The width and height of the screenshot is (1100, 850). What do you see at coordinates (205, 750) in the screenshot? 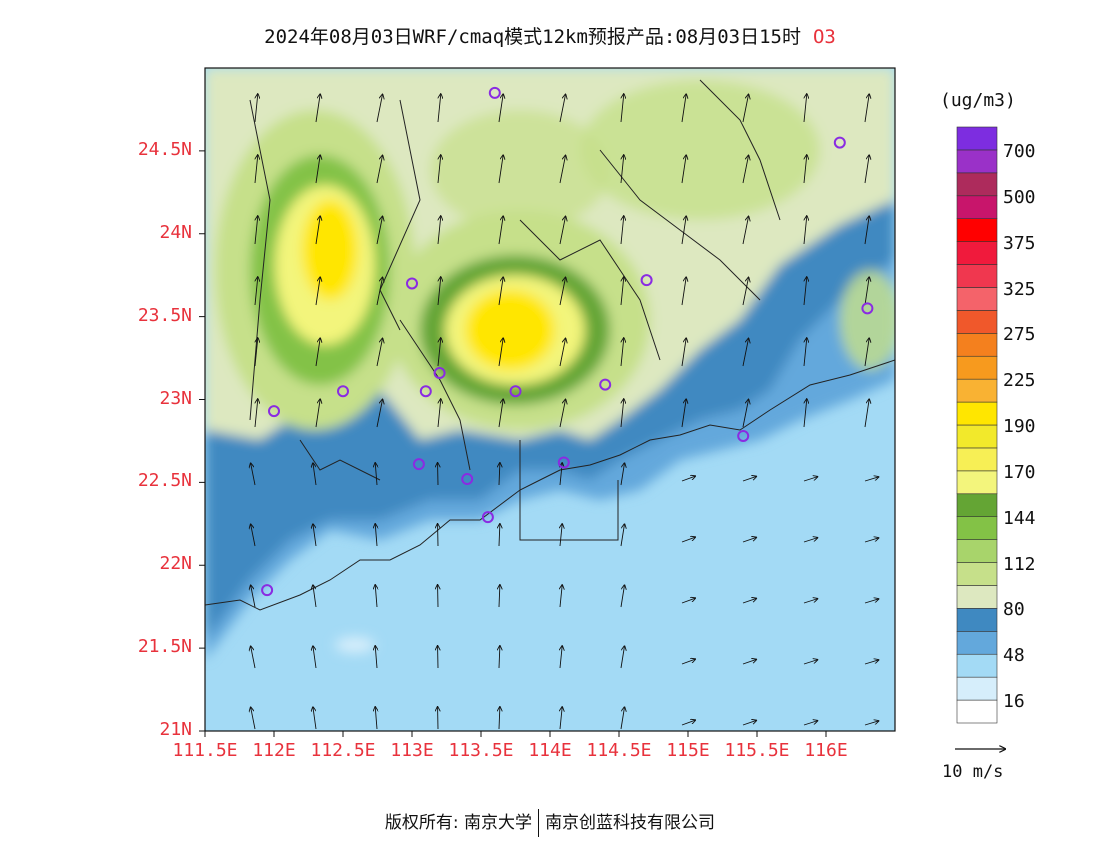
I see `lon-label: 111.5E` at bounding box center [205, 750].